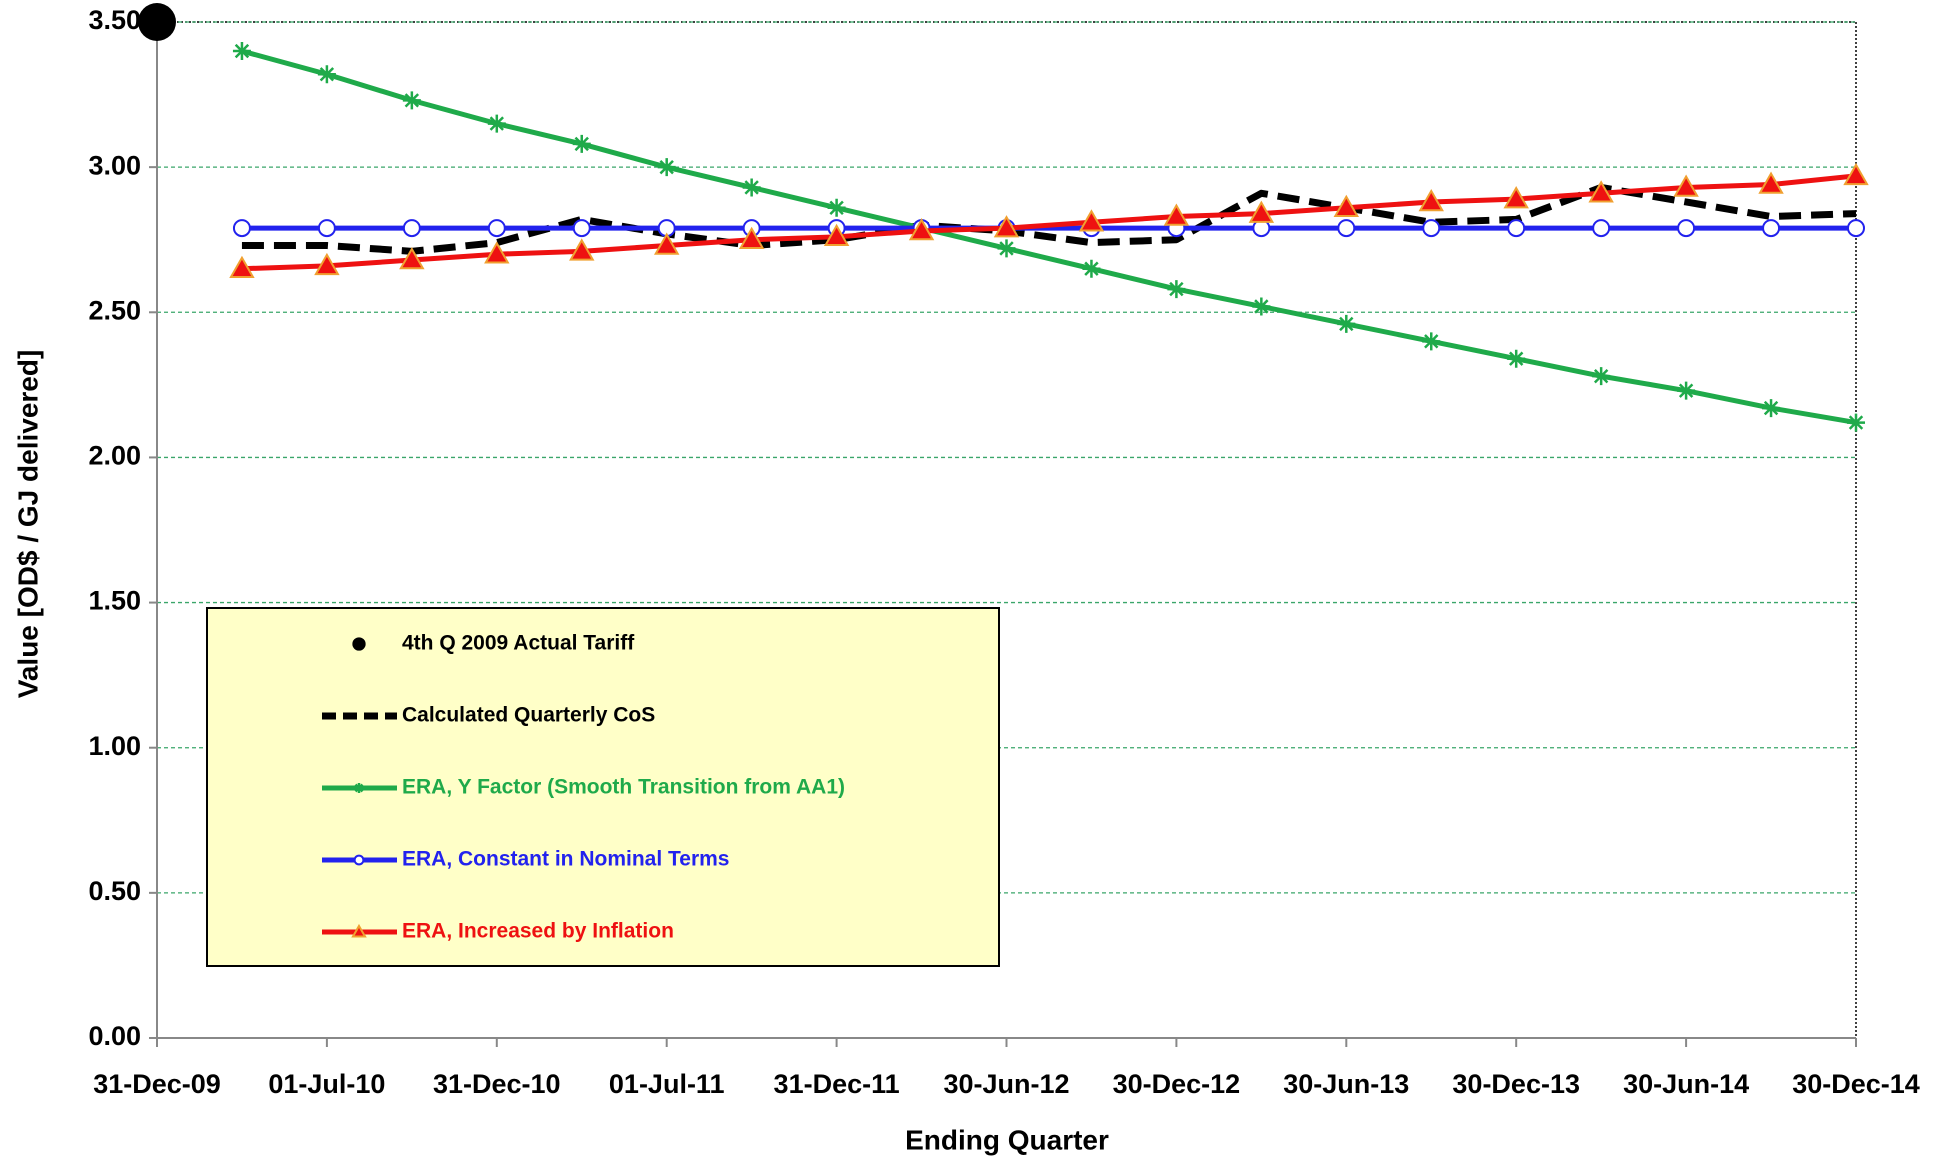 This screenshot has height=1161, width=1945. I want to click on x-tick-label: 31-Dec-09, so click(157, 1084).